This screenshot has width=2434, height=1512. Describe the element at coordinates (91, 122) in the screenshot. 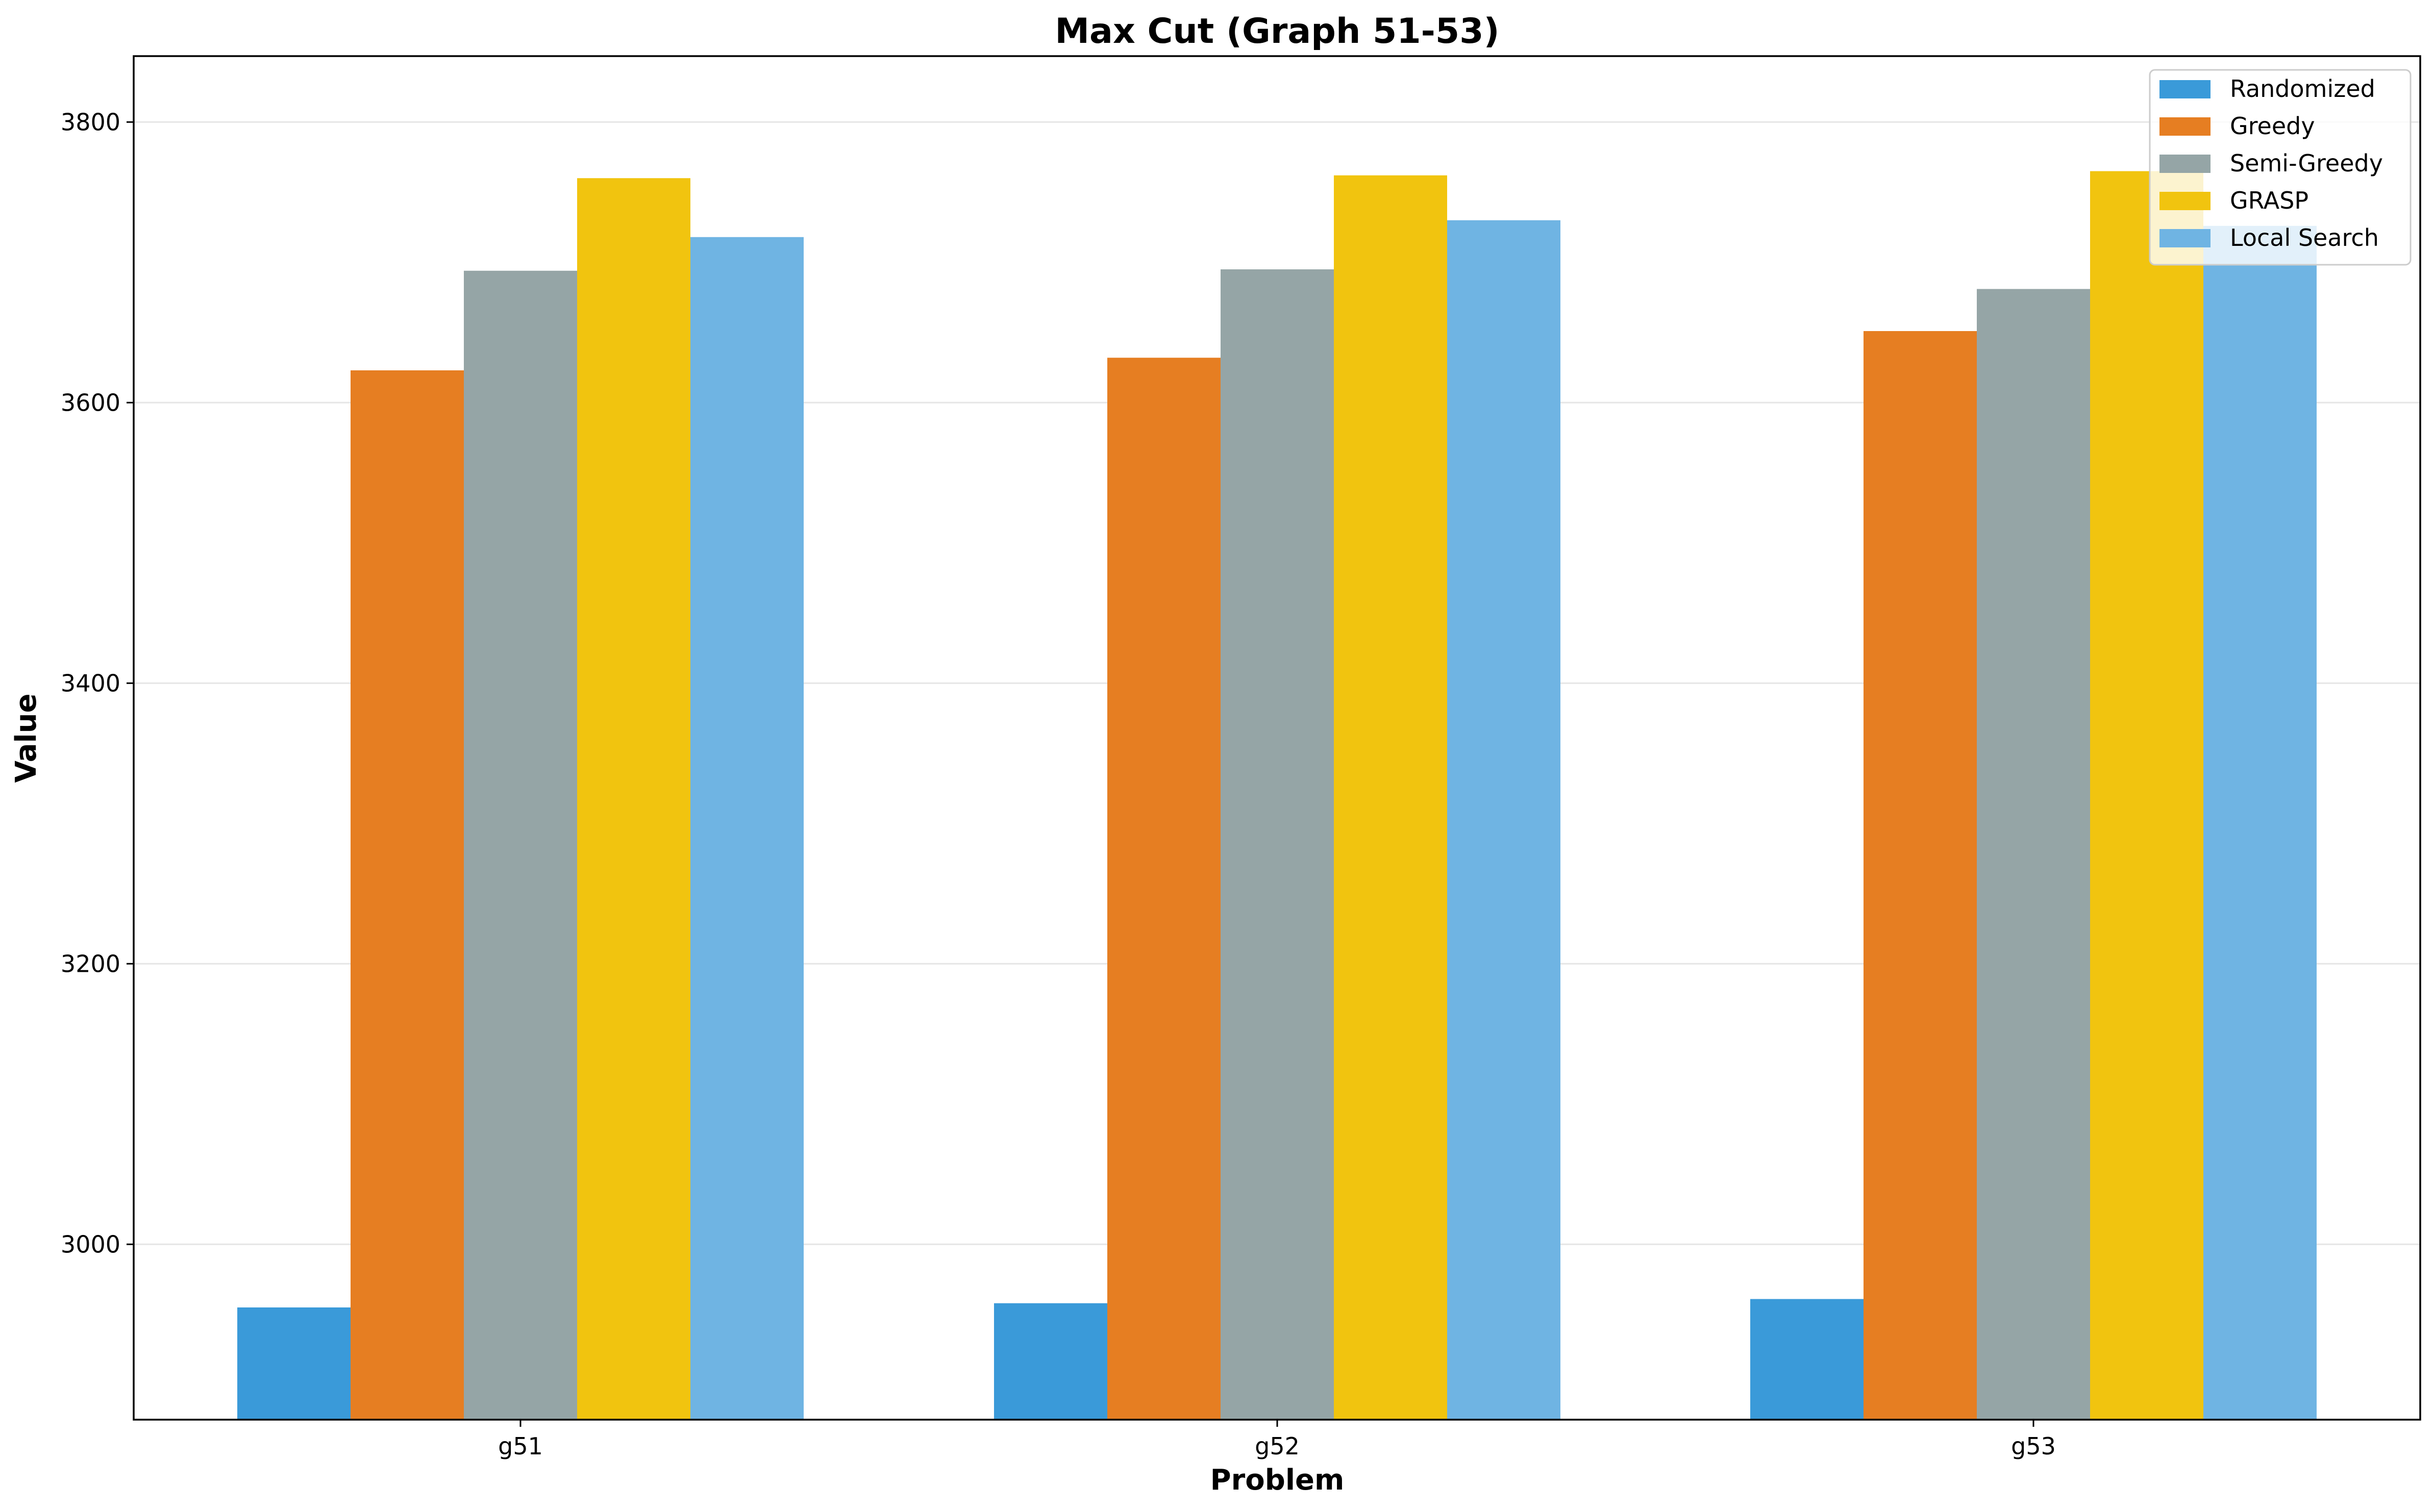

I see `y-tick-label: 3800` at that location.